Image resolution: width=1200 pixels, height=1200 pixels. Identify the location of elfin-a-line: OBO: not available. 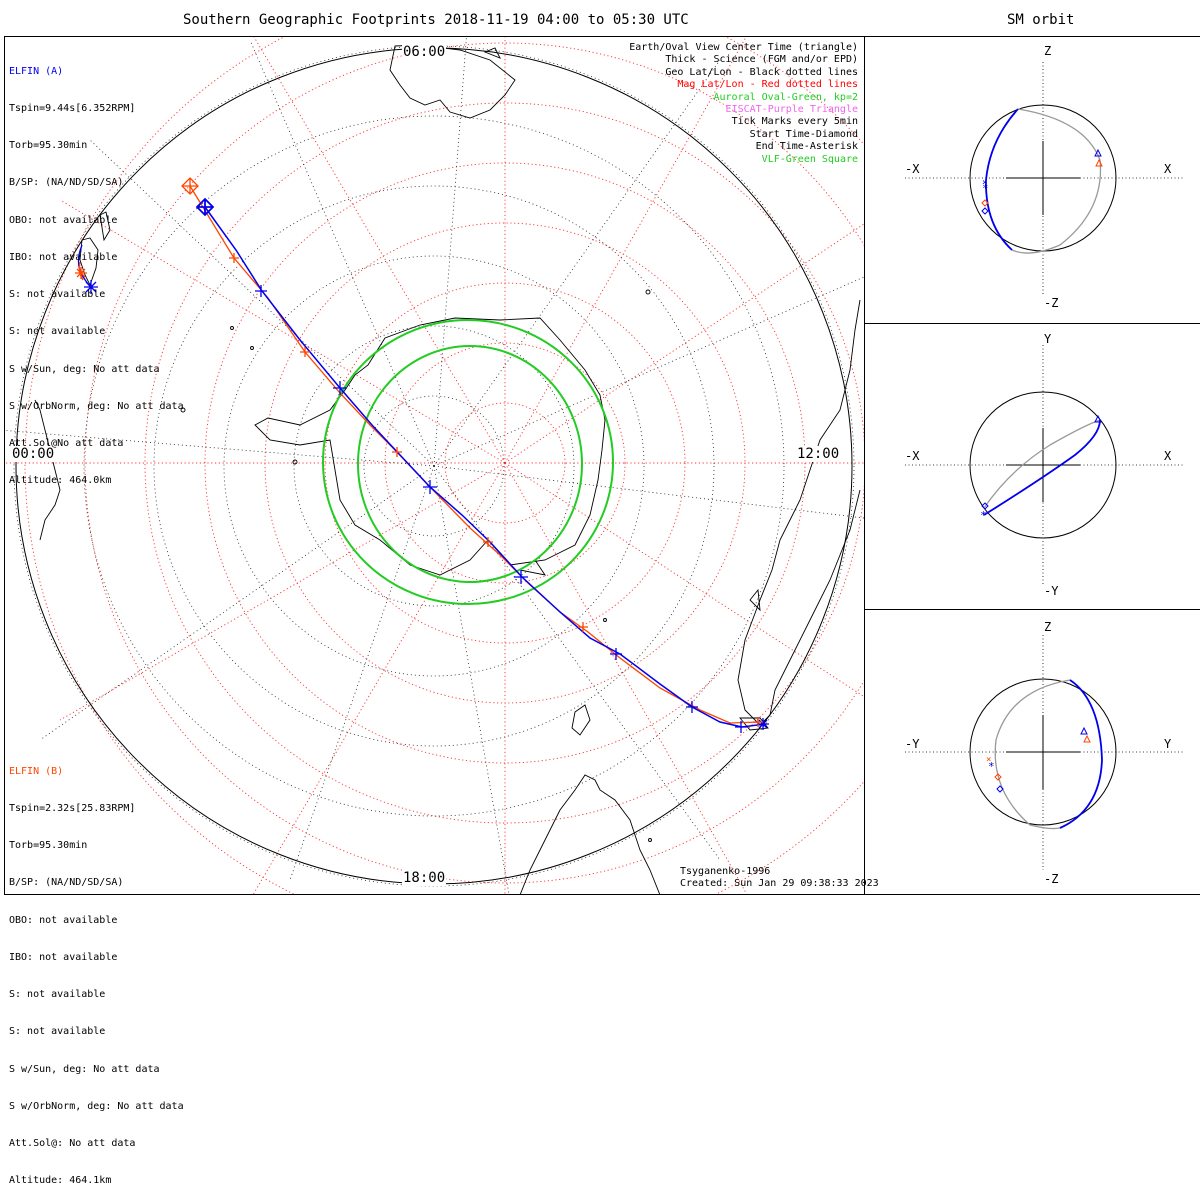
(63, 220).